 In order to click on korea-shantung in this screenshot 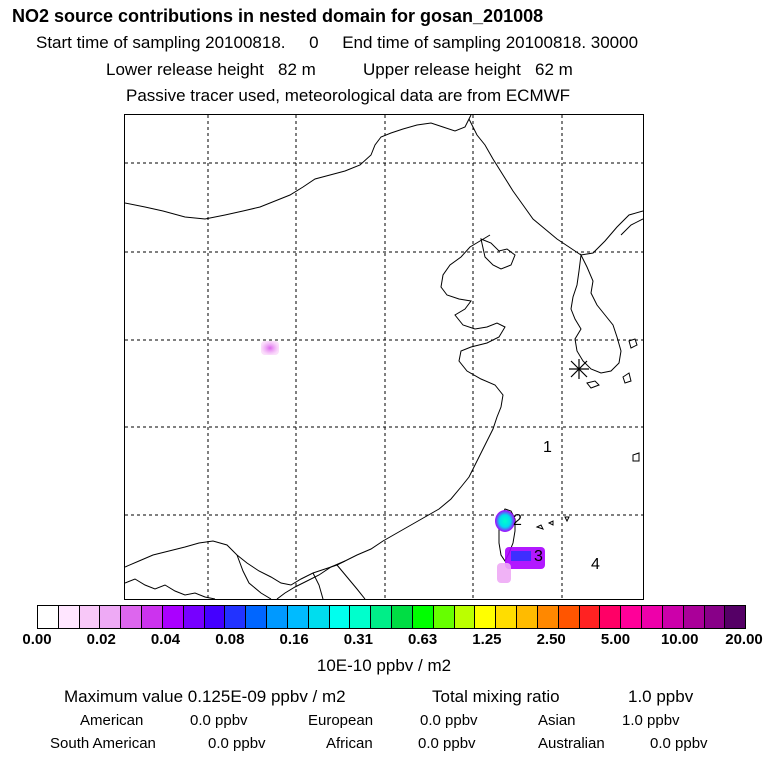, I will do `click(498, 254)`.